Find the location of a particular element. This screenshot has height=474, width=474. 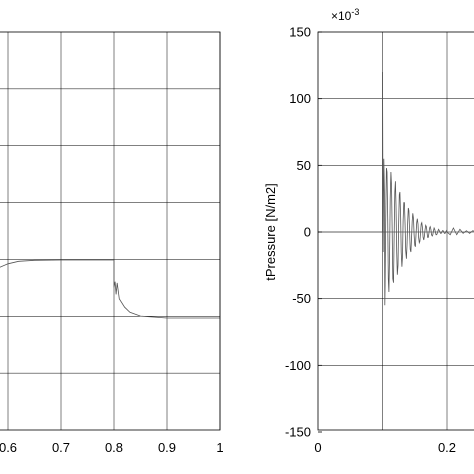

left-plot-x-tick-labels: 0.6 0.7 0.8 0.9 1 is located at coordinates (112, 447).